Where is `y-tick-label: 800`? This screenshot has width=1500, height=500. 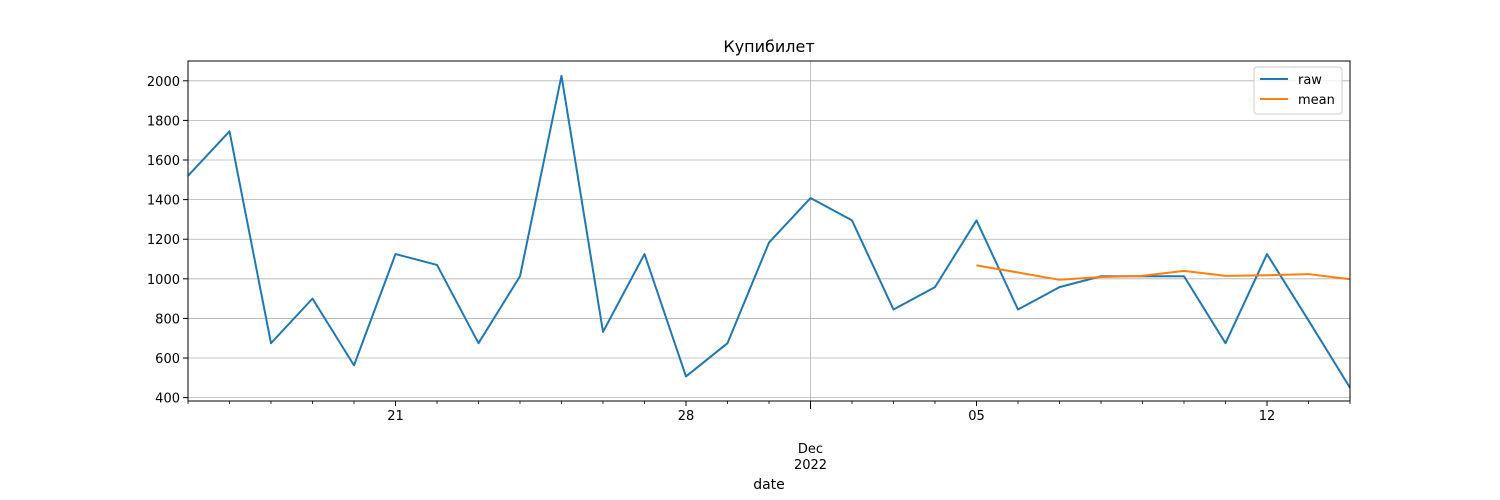 y-tick-label: 800 is located at coordinates (167, 319).